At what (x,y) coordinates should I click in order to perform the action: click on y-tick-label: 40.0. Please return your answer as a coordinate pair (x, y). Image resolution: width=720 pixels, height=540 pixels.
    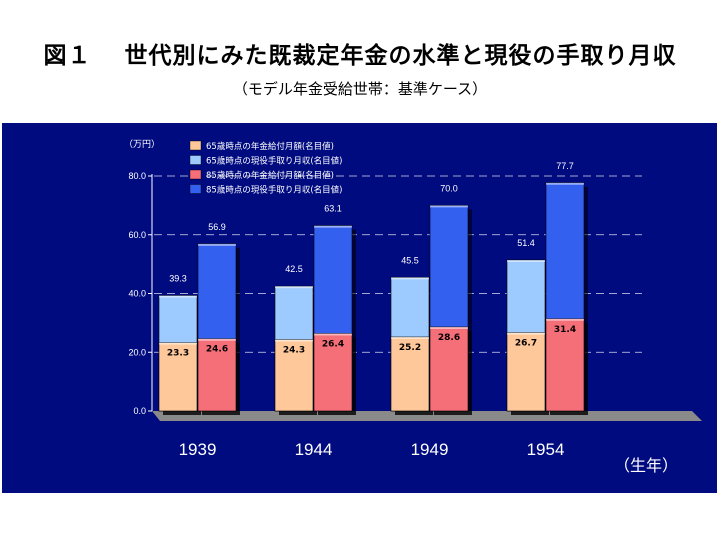
    Looking at the image, I should click on (137, 294).